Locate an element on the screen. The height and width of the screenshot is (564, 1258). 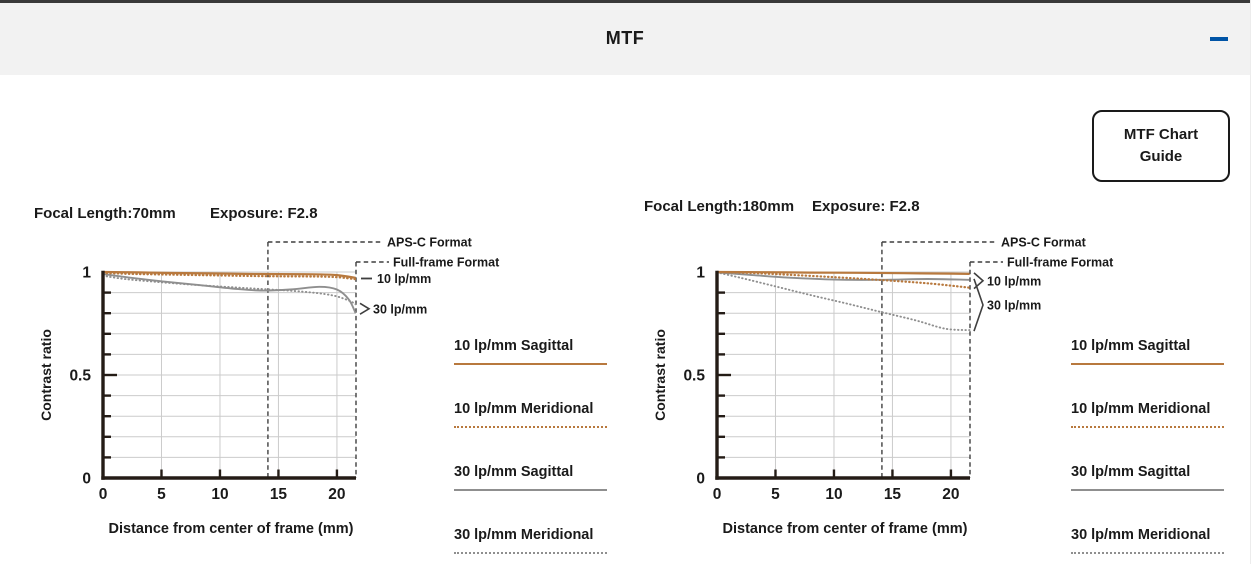
x-axis-label-right: Distance from center of frame (mm) is located at coordinates (845, 529).